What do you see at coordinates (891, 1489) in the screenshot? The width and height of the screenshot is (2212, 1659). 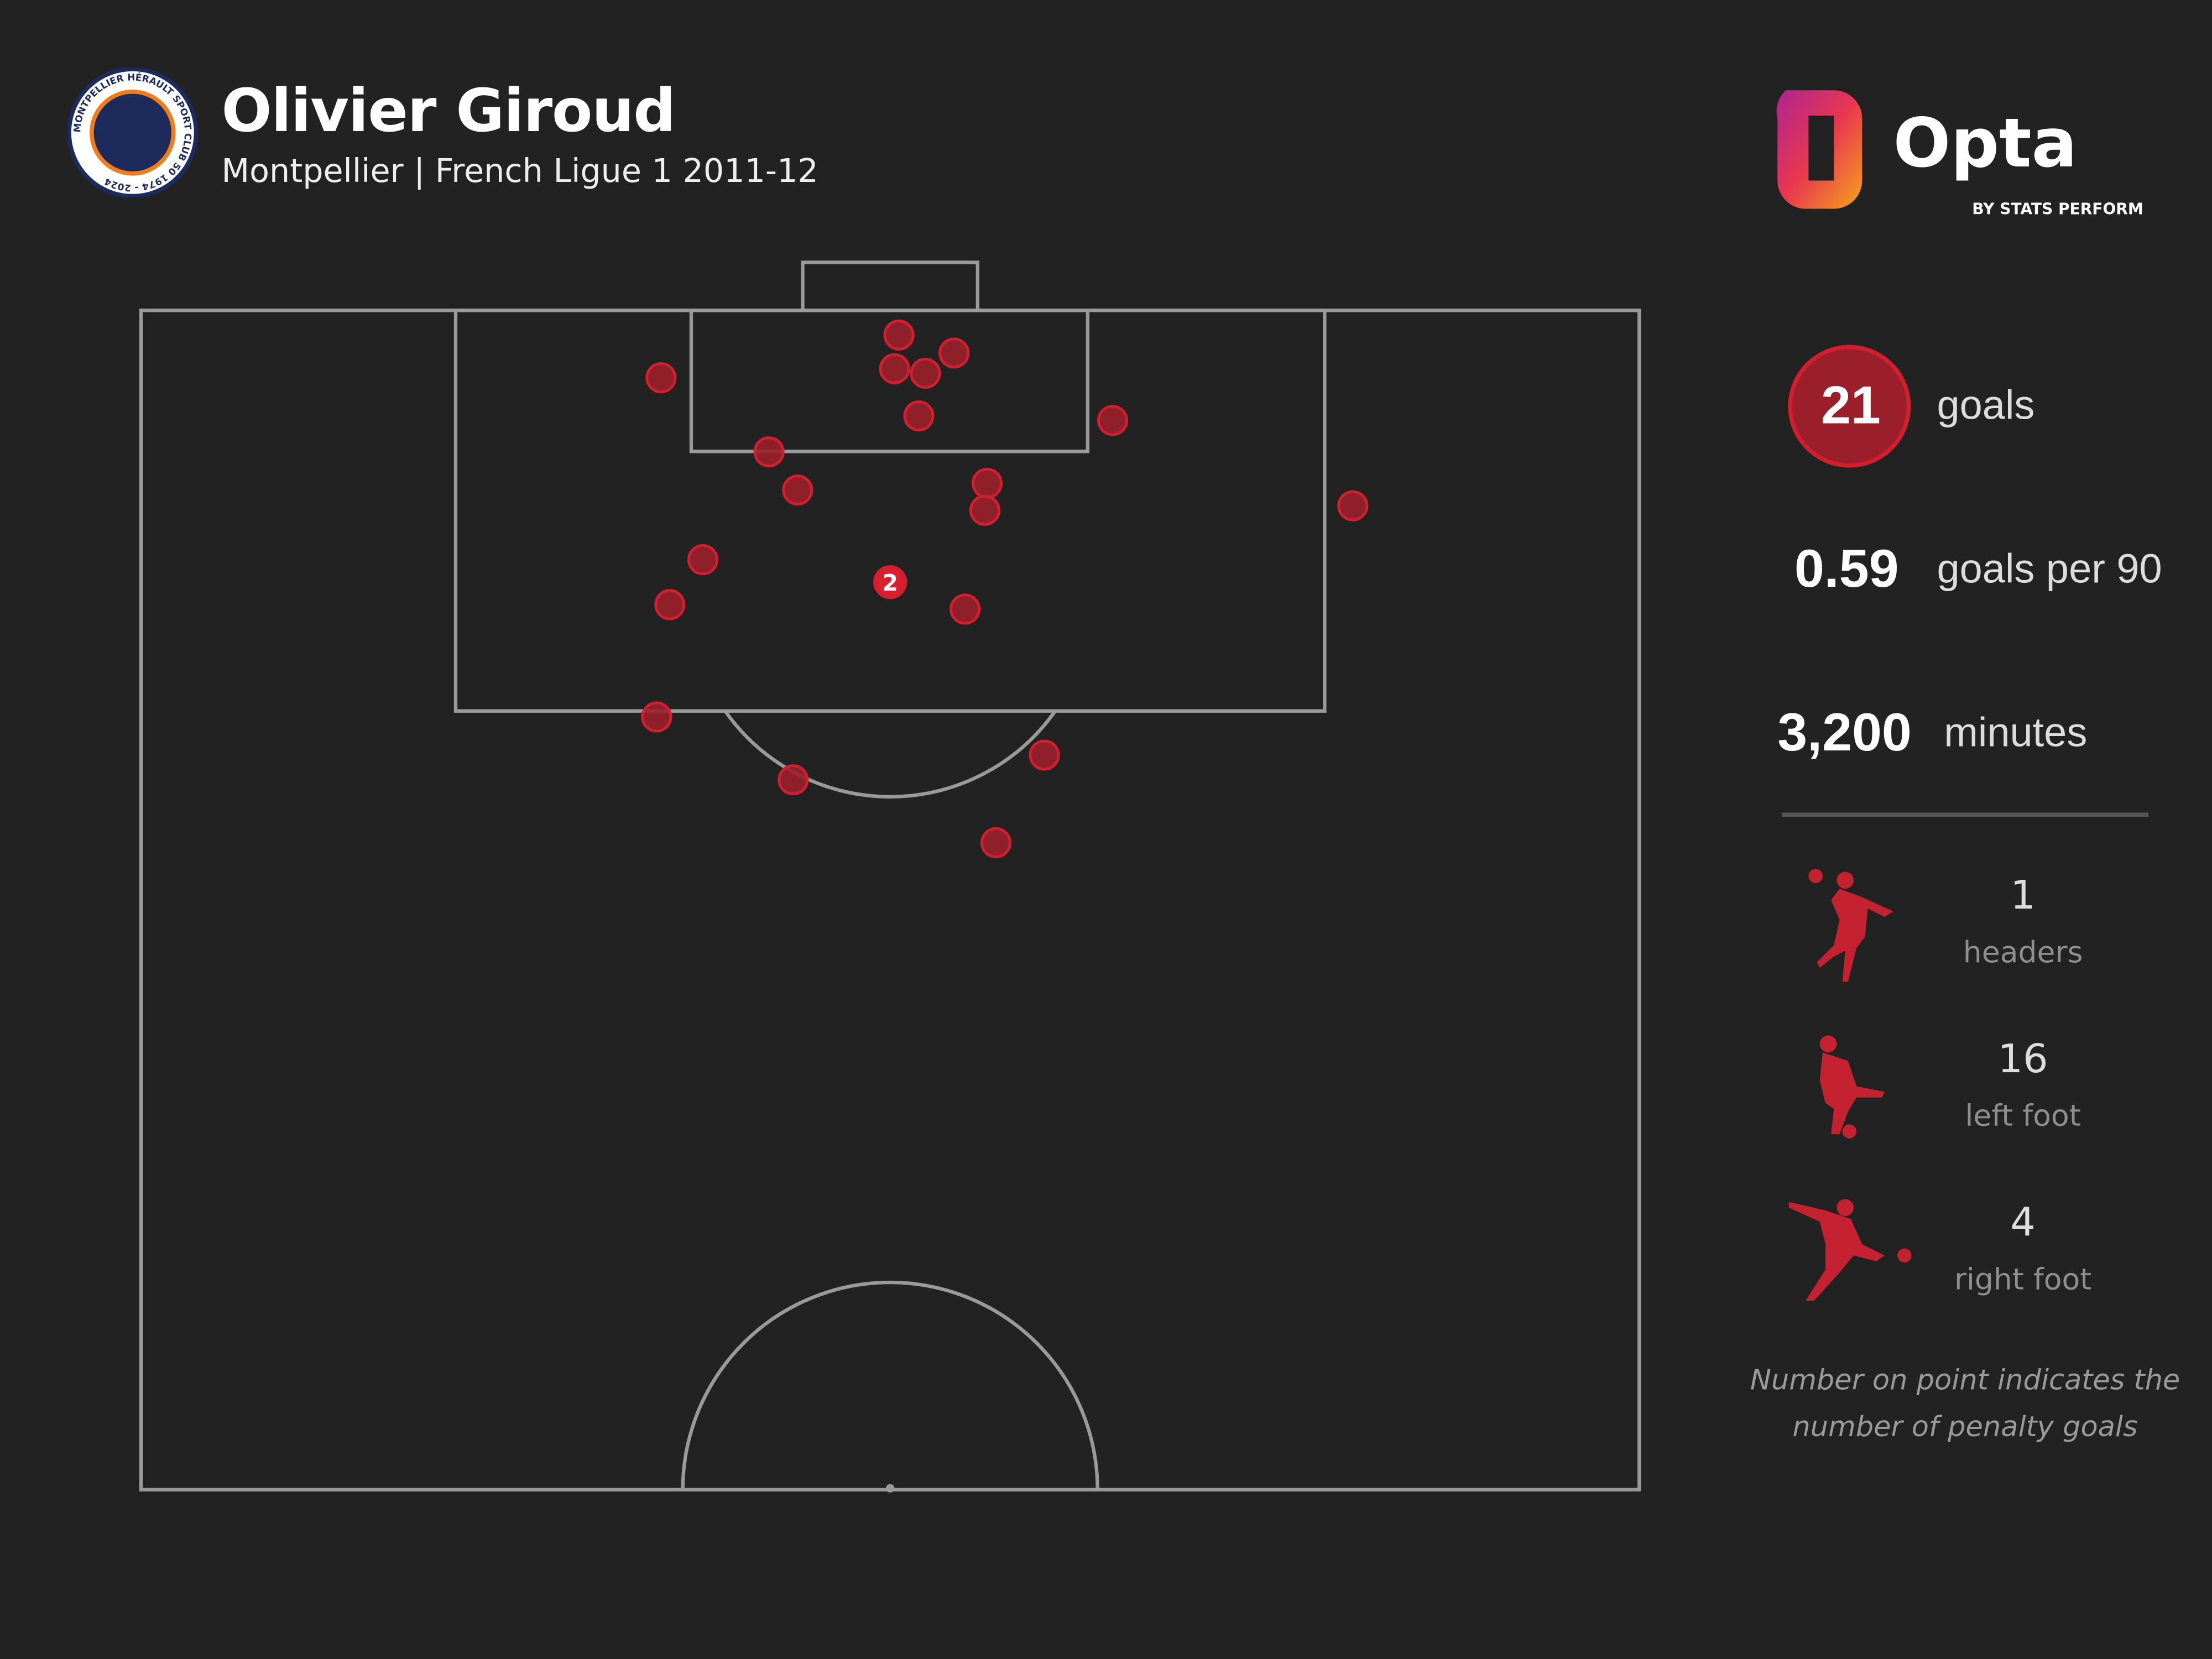 I see `centre-spot` at bounding box center [891, 1489].